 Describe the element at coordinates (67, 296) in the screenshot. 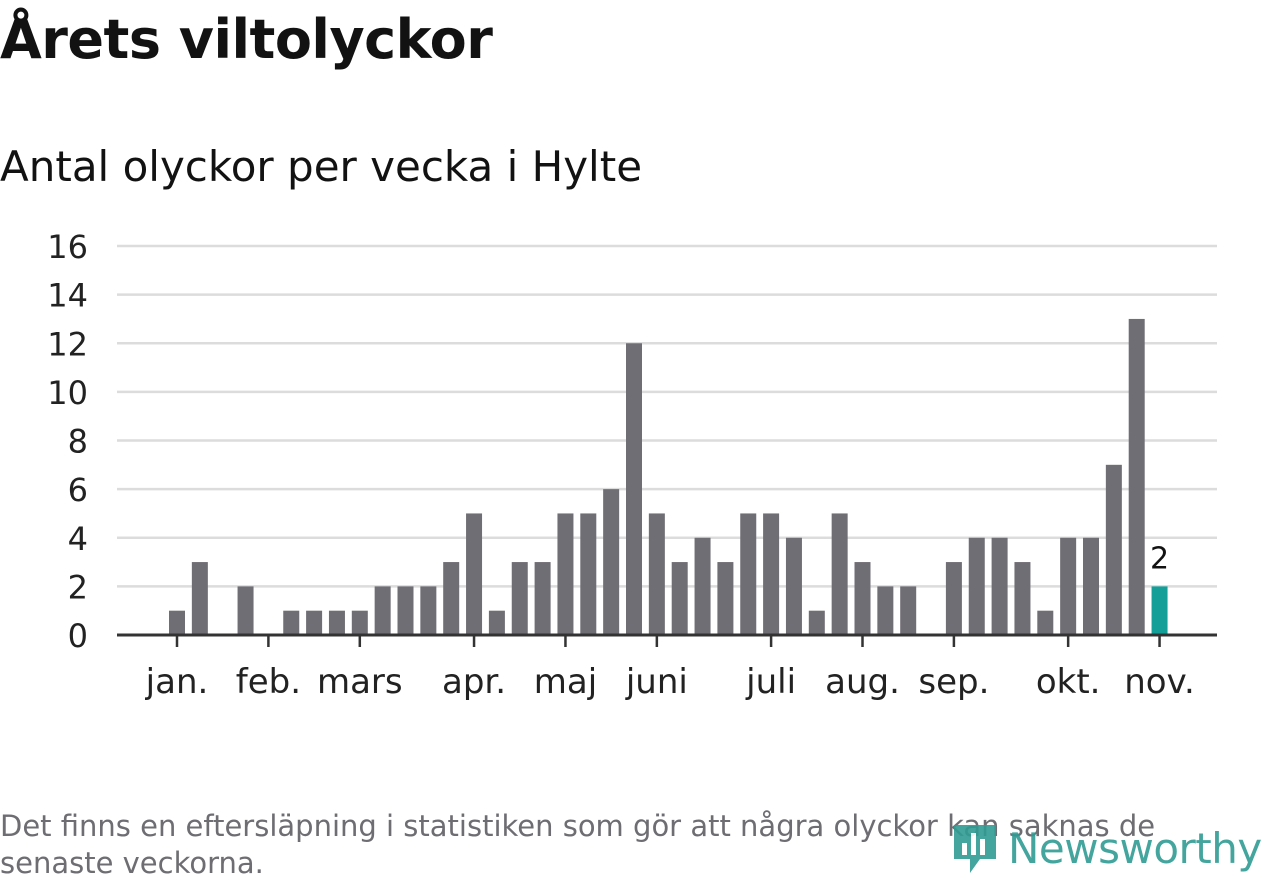

I see `y-tick-label: 14` at that location.